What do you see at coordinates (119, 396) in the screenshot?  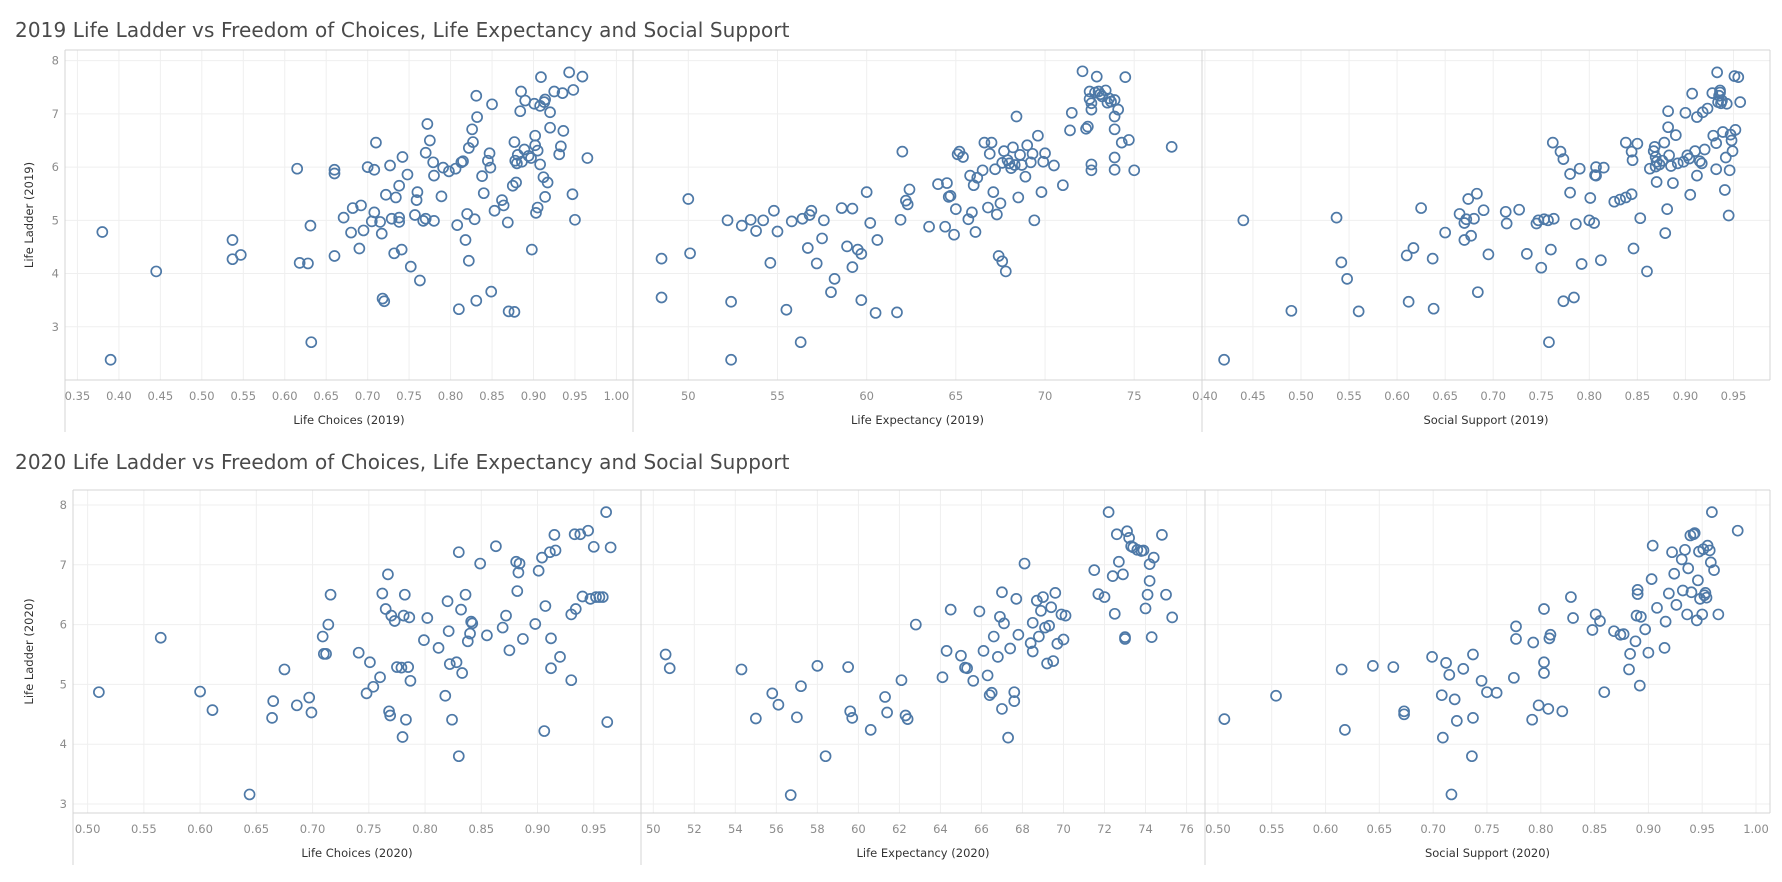 I see `x-tick-label: 0.40` at bounding box center [119, 396].